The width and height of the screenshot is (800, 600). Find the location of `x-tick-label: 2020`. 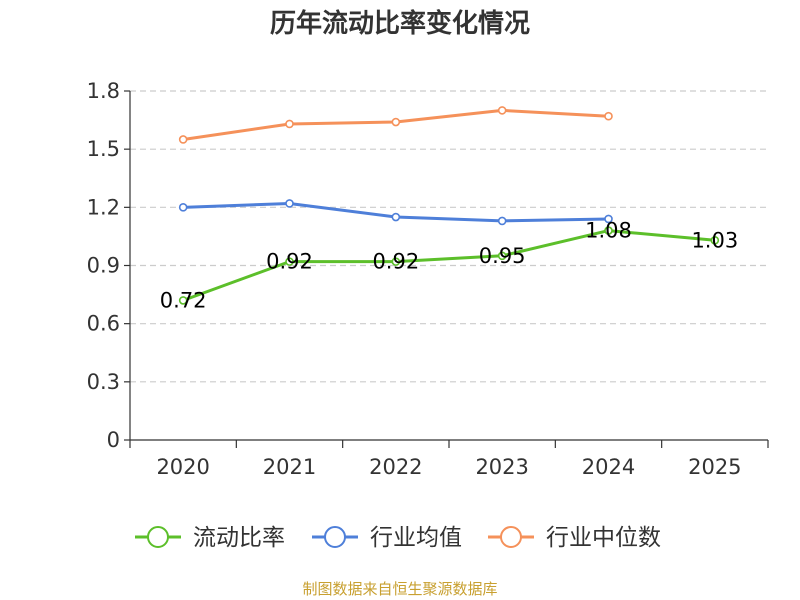

x-tick-label: 2020 is located at coordinates (182, 467).